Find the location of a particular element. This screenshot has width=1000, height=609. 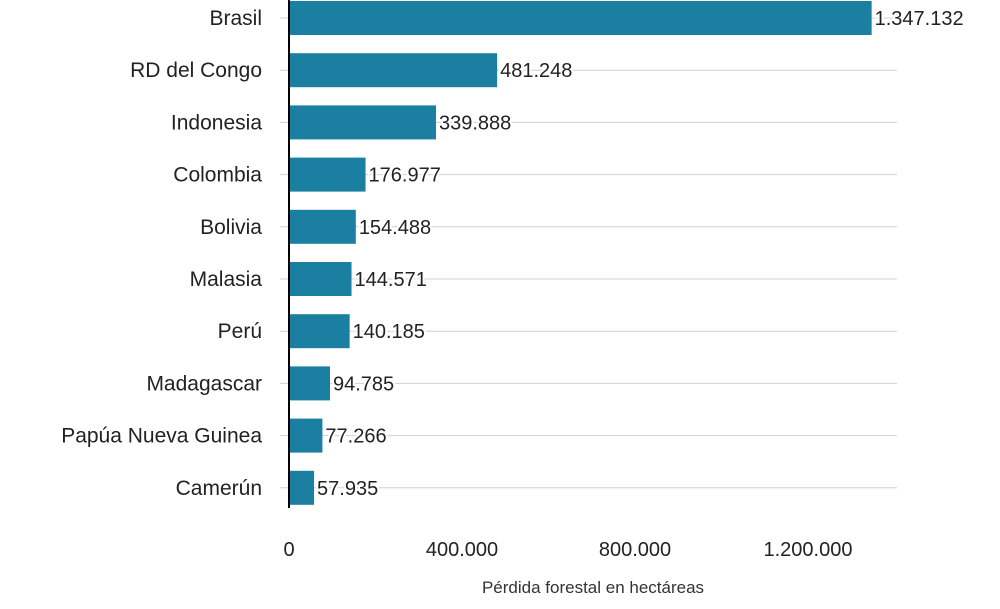

category-label: Perú is located at coordinates (240, 331).